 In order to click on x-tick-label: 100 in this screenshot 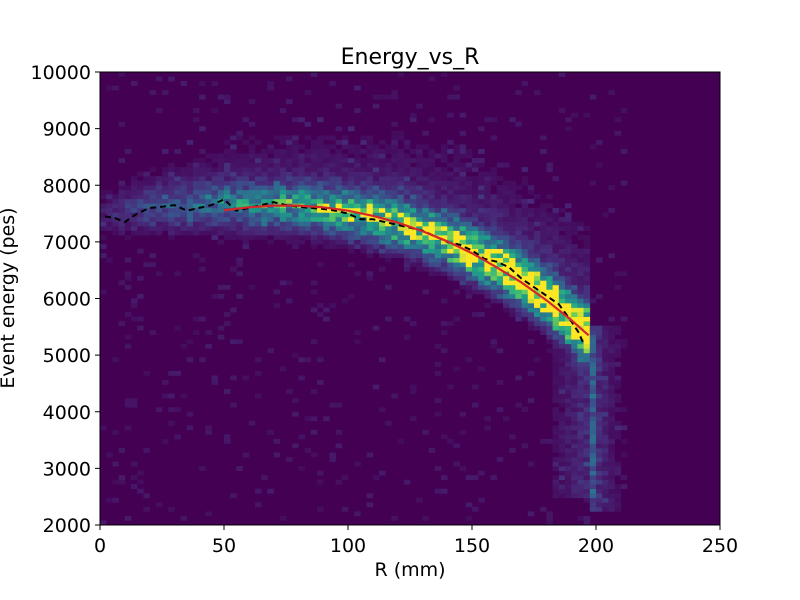, I will do `click(348, 546)`.